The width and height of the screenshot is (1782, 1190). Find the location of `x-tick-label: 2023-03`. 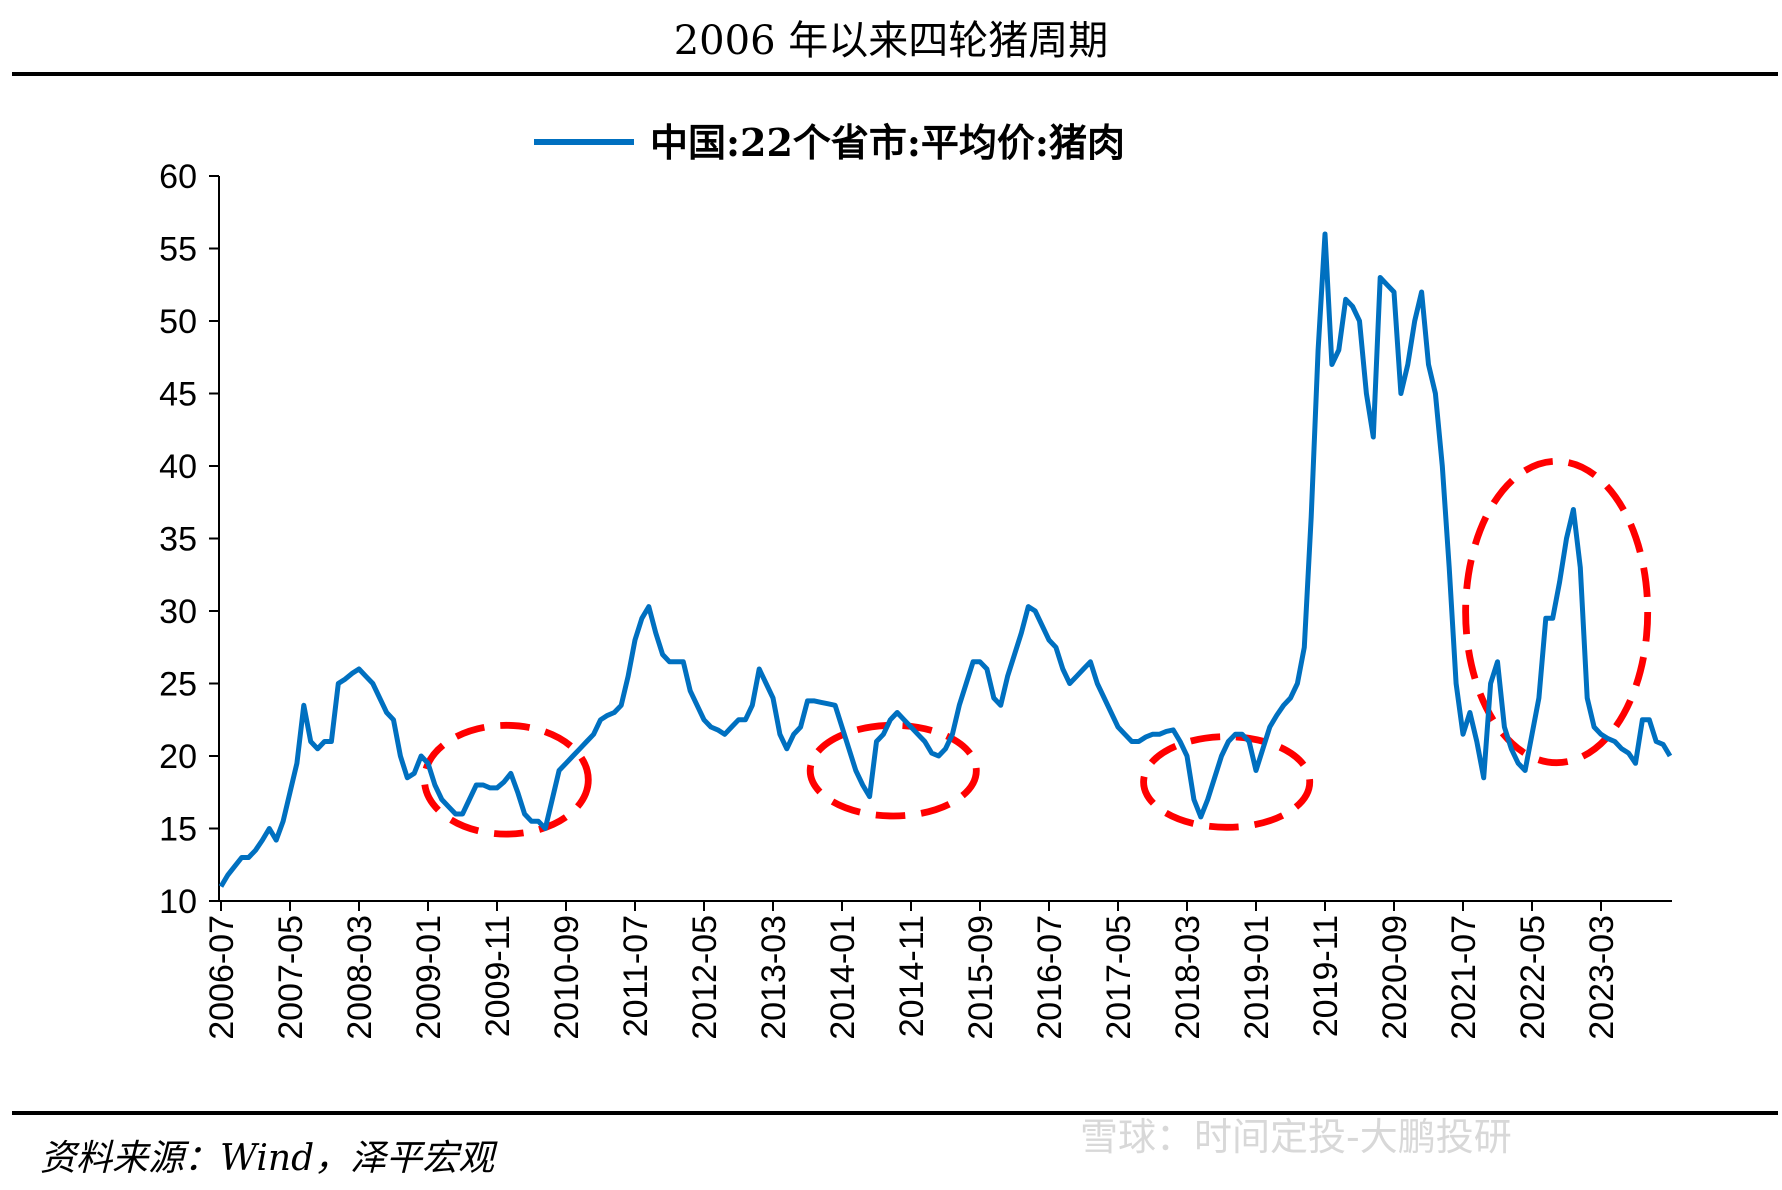

x-tick-label: 2023-03 is located at coordinates (1602, 977).